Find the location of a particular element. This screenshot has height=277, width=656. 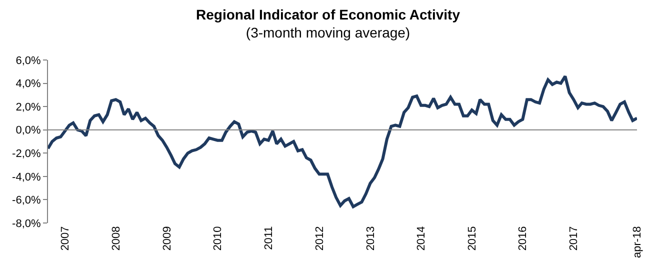

x-tick-label: 2007 is located at coordinates (66, 238).